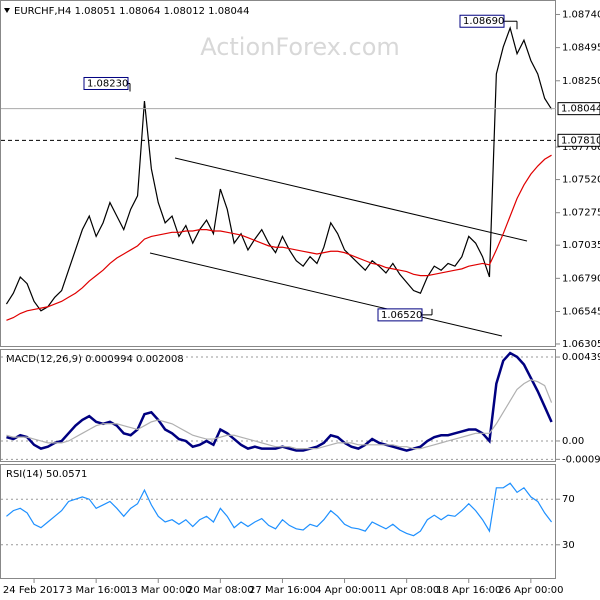 This screenshot has height=600, width=600. Describe the element at coordinates (581, 459) in the screenshot. I see `y-tick-label: -0.000961` at that location.